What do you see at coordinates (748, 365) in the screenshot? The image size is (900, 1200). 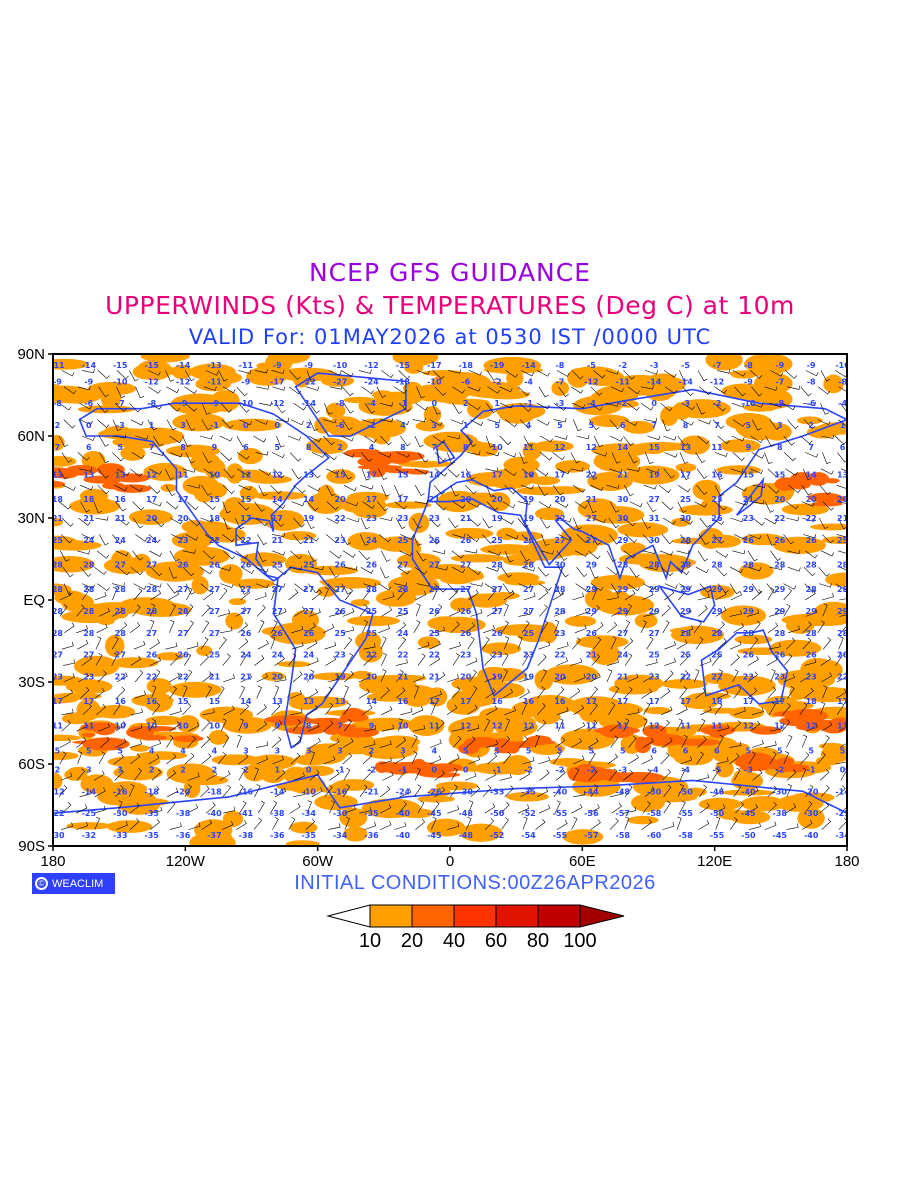 I see `temperature-label: -8` at bounding box center [748, 365].